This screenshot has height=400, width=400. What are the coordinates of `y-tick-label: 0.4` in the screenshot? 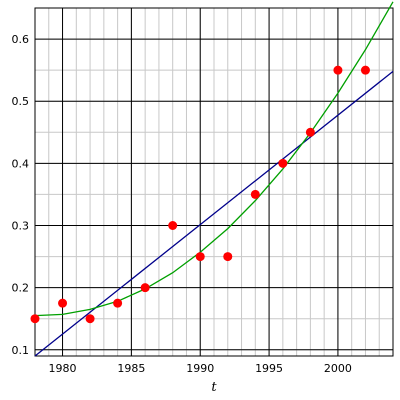 It's located at (21, 163).